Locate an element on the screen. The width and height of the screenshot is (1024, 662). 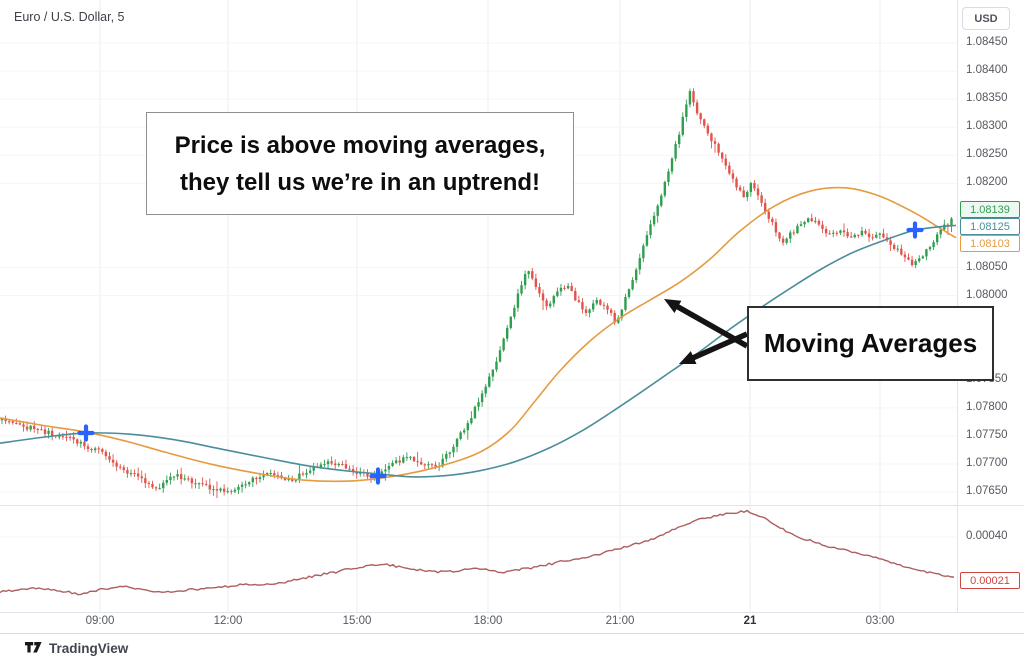
price-tick-label: 1.08050 is located at coordinates (987, 266).